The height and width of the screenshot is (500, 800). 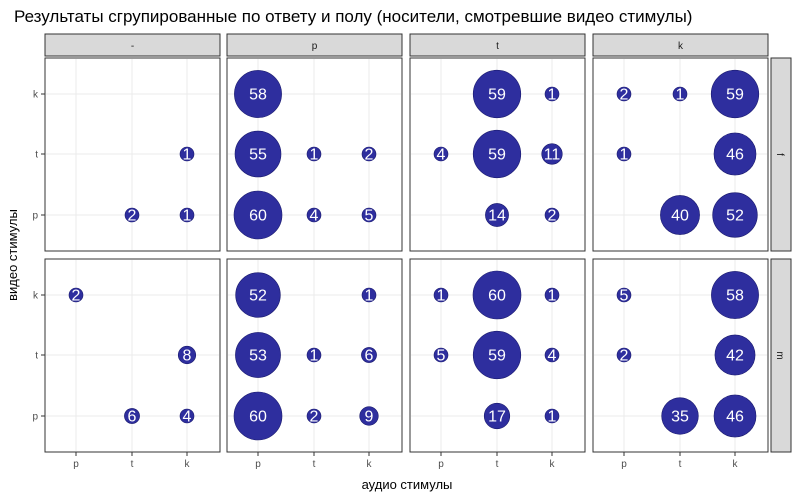 I want to click on bubble-count-label: 42, so click(x=735, y=356).